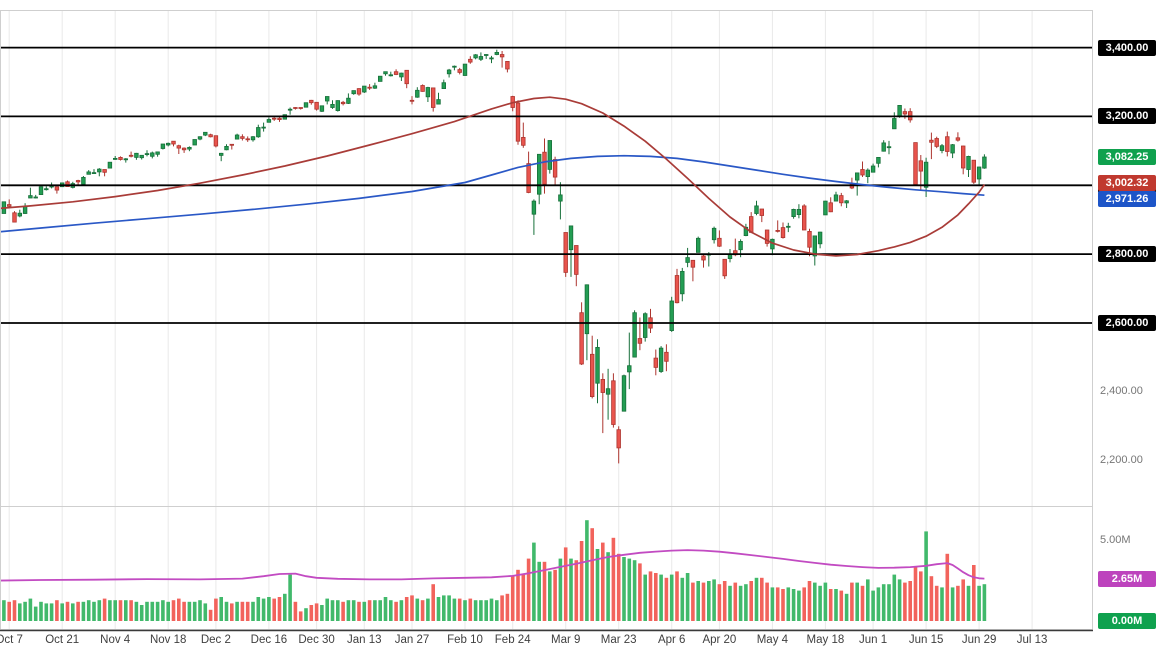  Describe the element at coordinates (1127, 116) in the screenshot. I see `price-line-label: 3,200.00` at that location.